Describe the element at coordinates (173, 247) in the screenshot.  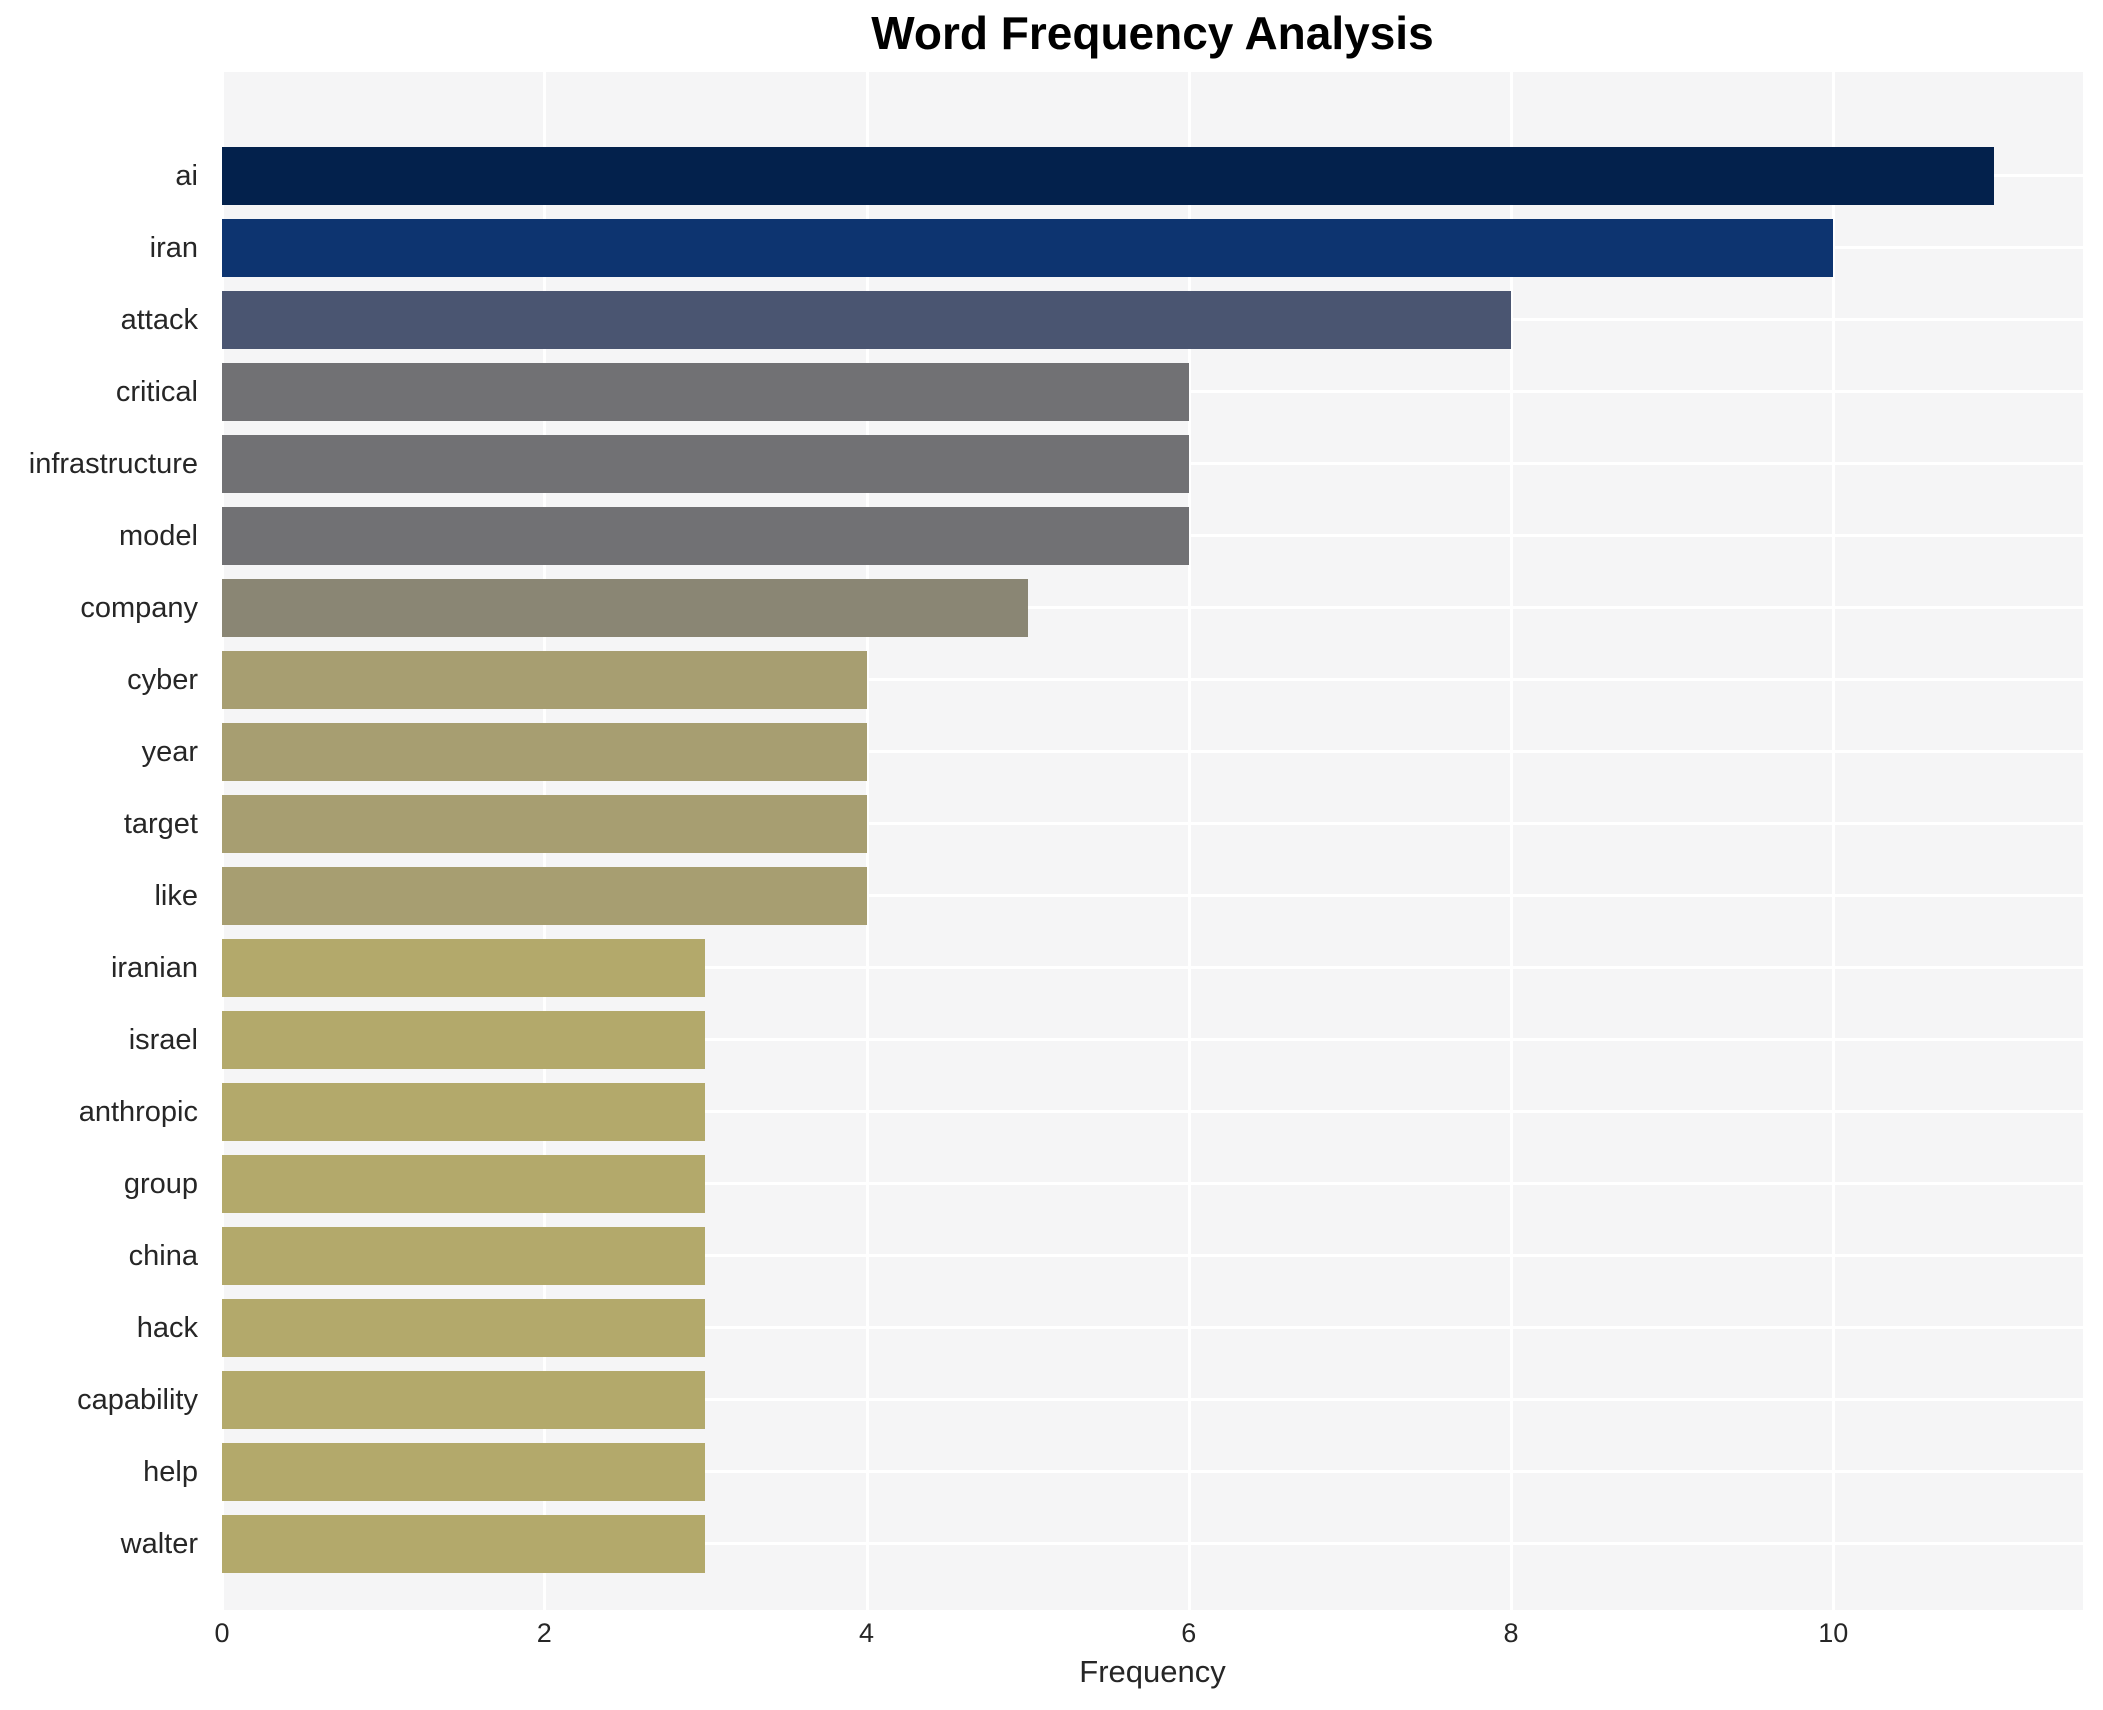
I see `category-label-iran: iran` at that location.